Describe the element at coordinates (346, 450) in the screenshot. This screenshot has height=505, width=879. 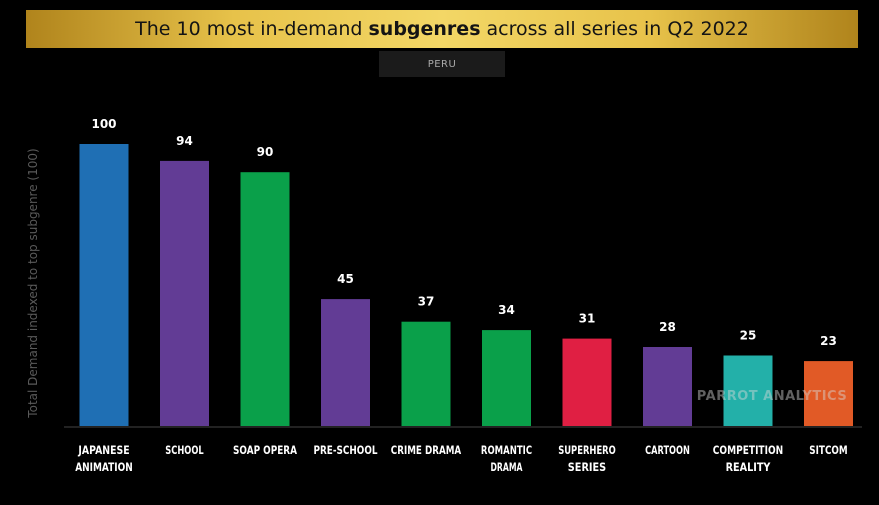
I see `x-tick-label-3-line-0: PRE-SCHOOL` at that location.